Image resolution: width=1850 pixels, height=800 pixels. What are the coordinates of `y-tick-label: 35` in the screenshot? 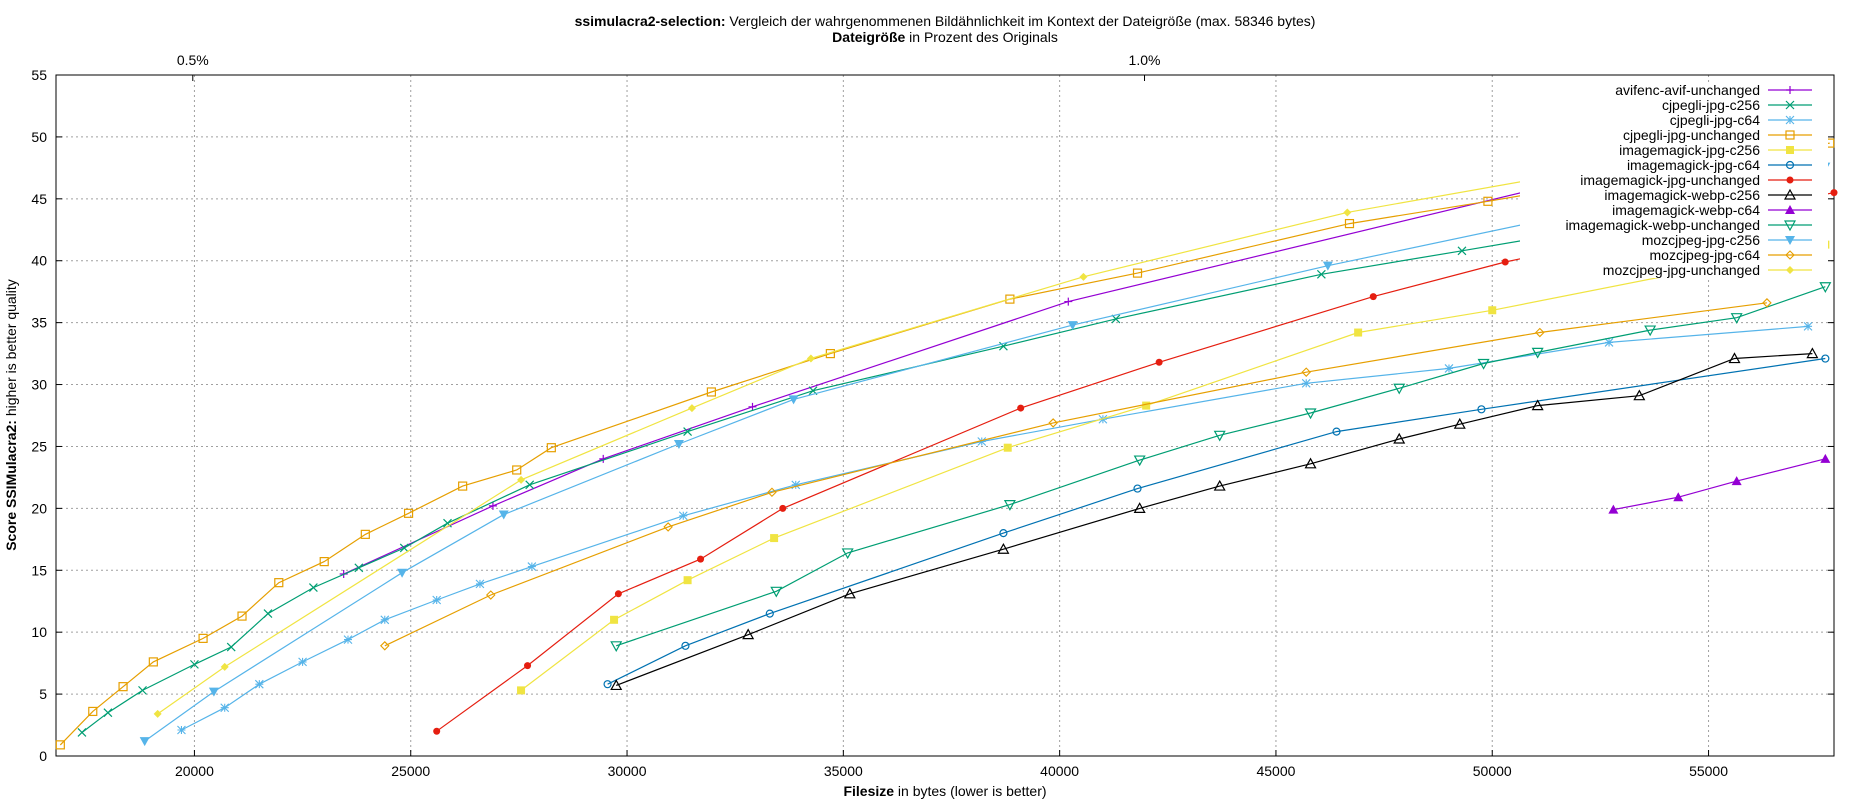 It's located at (39, 323).